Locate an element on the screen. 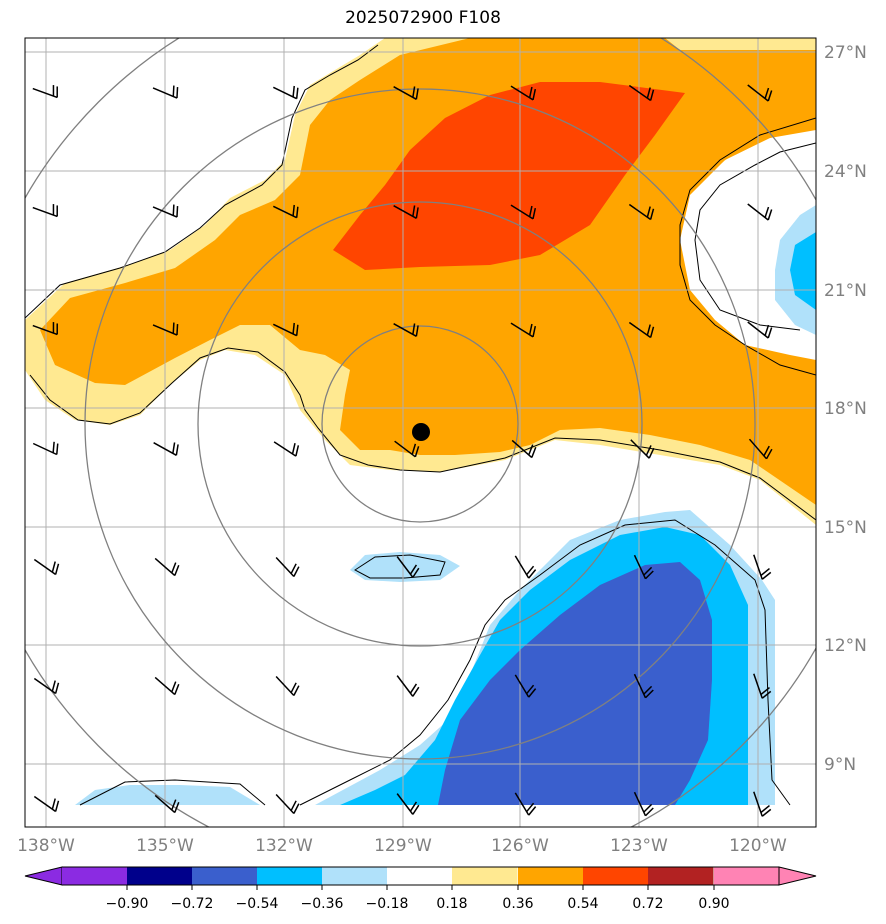 Image resolution: width=886 pixels, height=924 pixels. colorbar-extend-high is located at coordinates (797, 876).